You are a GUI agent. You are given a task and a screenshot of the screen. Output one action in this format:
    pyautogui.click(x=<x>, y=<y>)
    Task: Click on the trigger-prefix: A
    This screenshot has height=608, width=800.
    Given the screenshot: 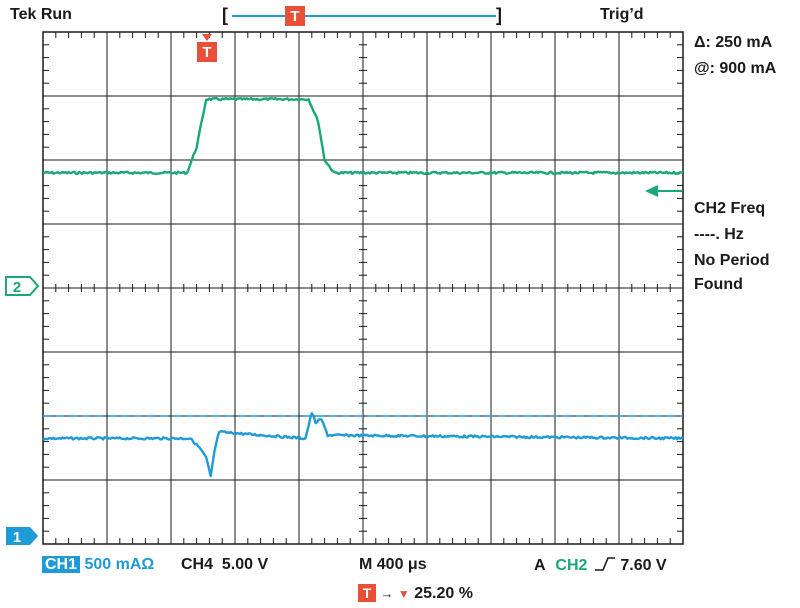 What is the action you would take?
    pyautogui.click(x=539, y=565)
    